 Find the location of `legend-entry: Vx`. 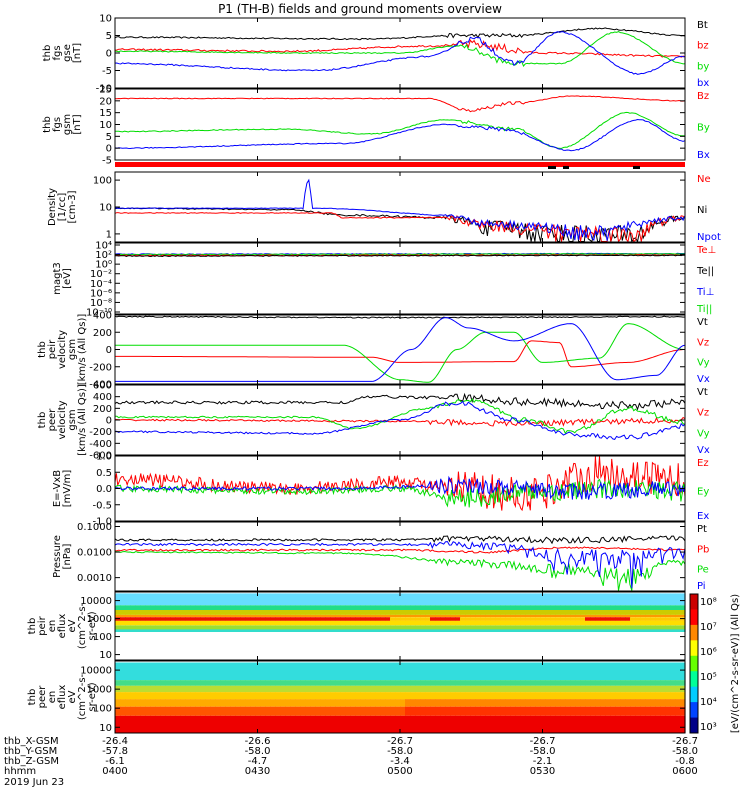

legend-entry: Vx is located at coordinates (703, 379).